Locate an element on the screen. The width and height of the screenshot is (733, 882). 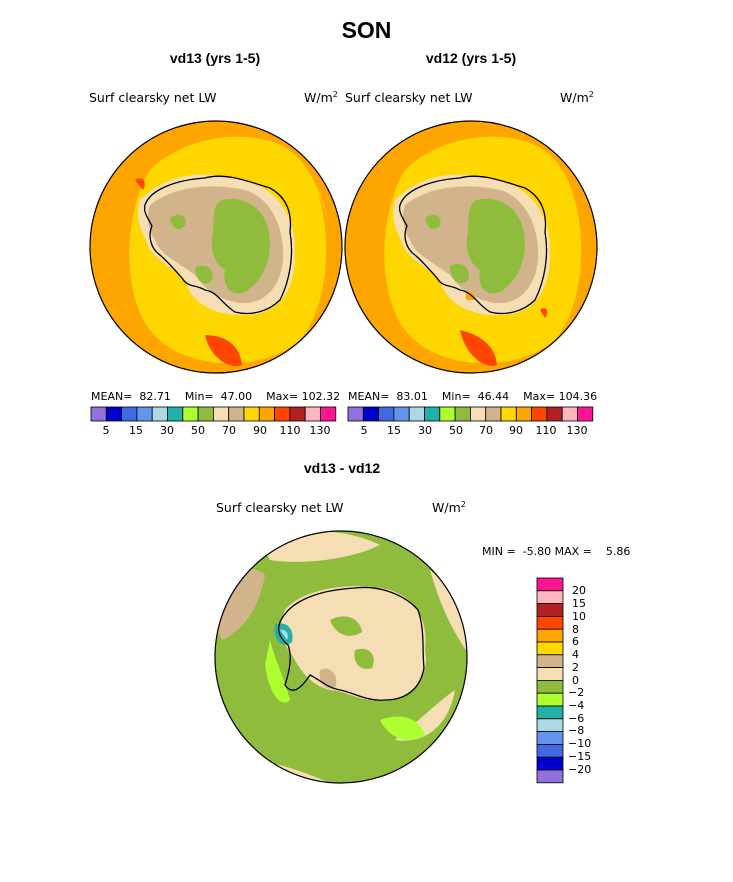
figure-title: SON is located at coordinates (366, 30).